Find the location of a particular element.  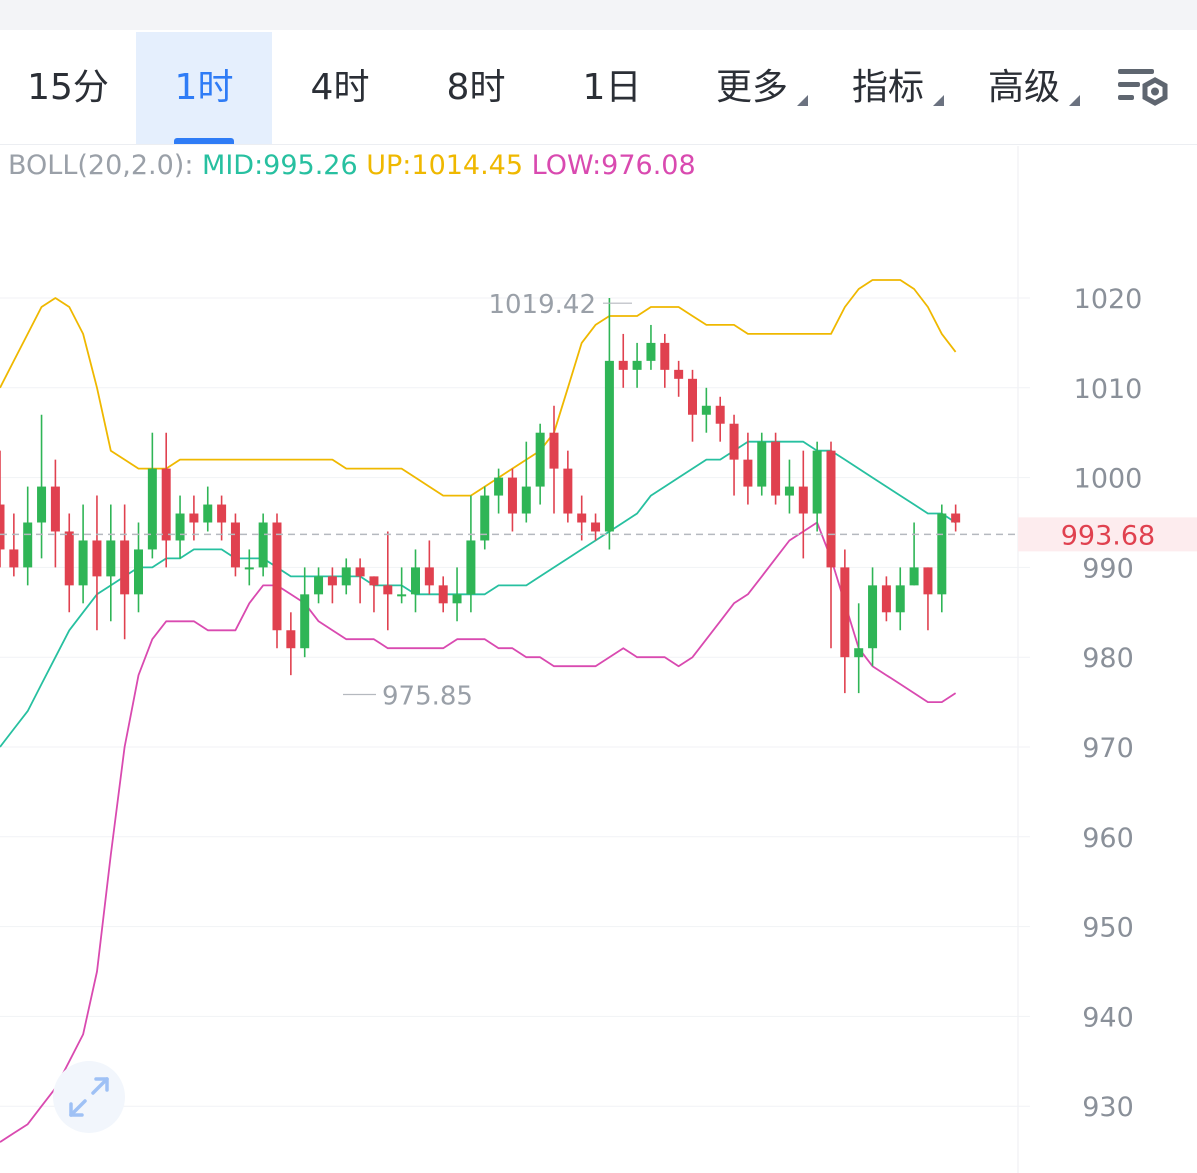

y-tick-label: 990 is located at coordinates (1108, 568).